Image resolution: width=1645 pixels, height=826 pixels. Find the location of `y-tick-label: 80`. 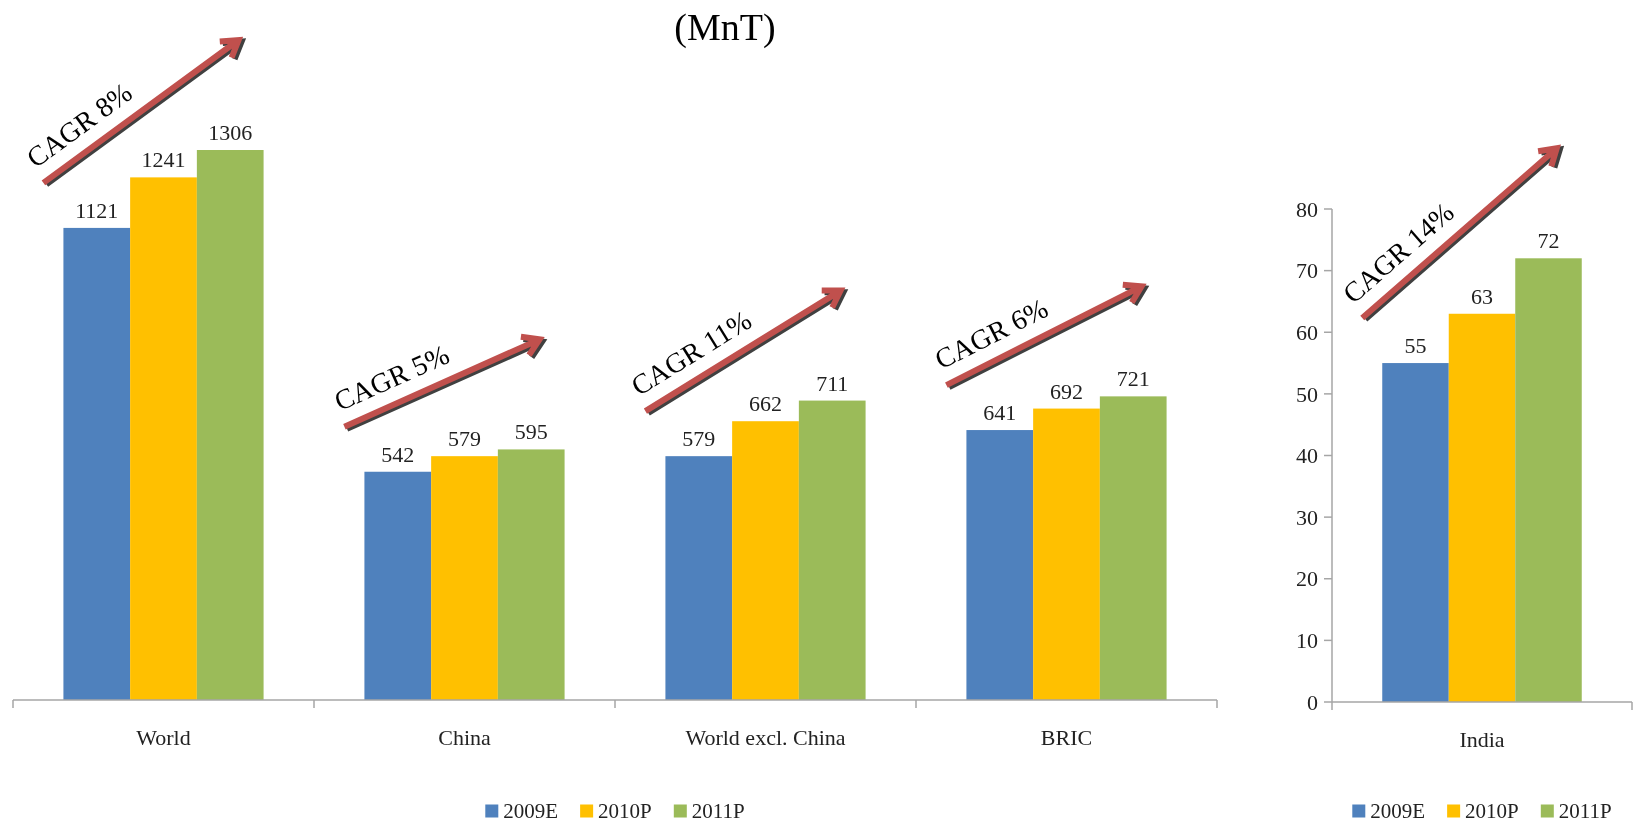

y-tick-label: 80 is located at coordinates (1307, 209).